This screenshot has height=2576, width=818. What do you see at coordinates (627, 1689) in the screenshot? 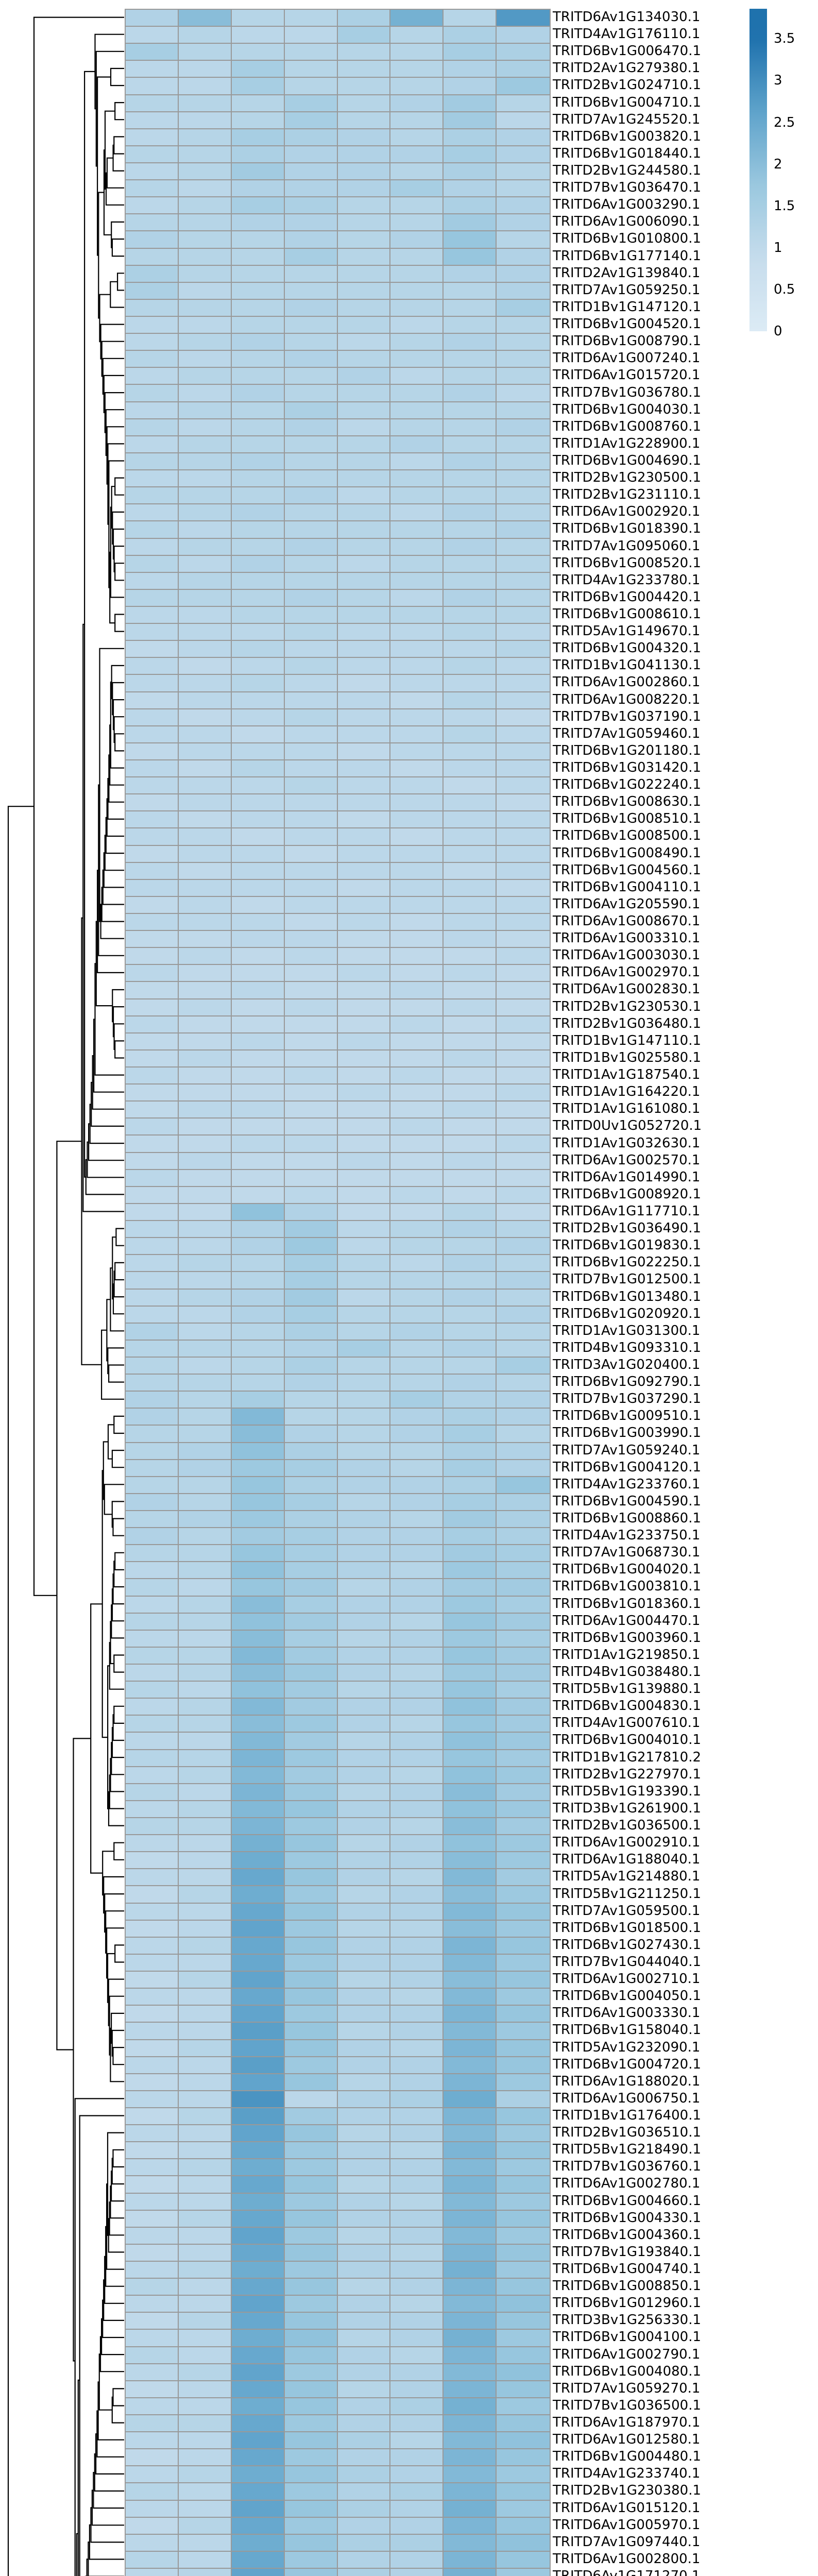
I see `row-label: TRITD5Bv1G139880.1` at bounding box center [627, 1689].